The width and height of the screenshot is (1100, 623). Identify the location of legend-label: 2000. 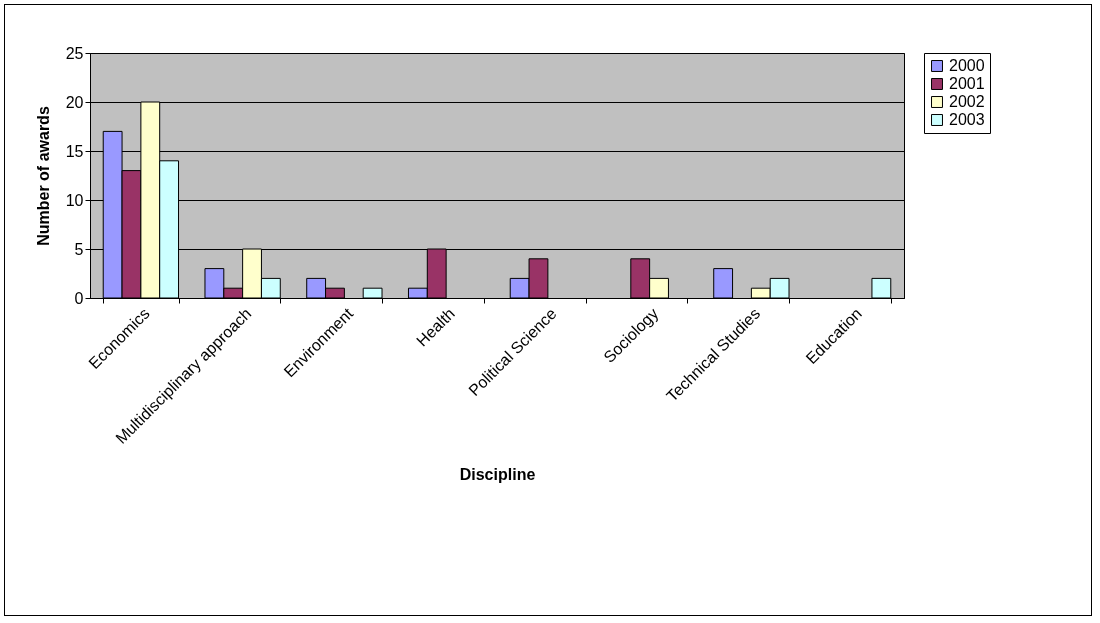
(967, 65).